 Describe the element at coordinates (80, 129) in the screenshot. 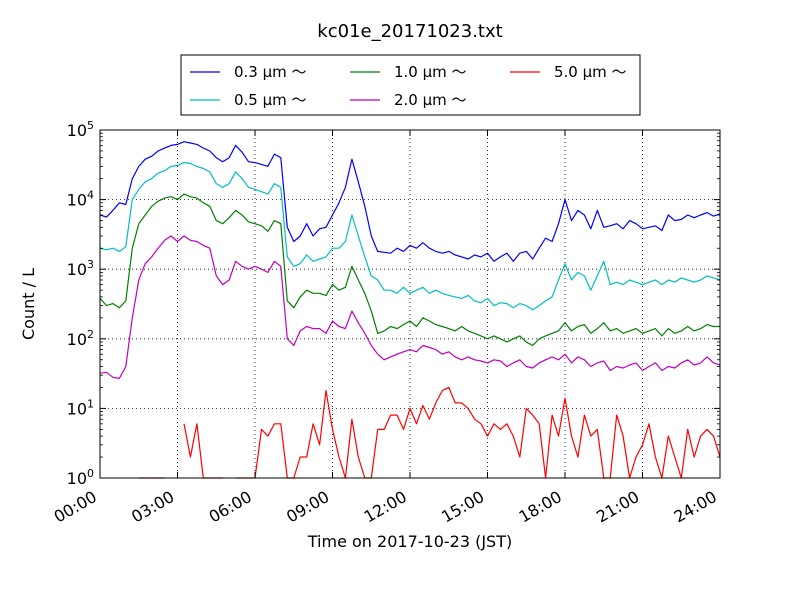

I see `y-tick-label: 10⁵` at that location.